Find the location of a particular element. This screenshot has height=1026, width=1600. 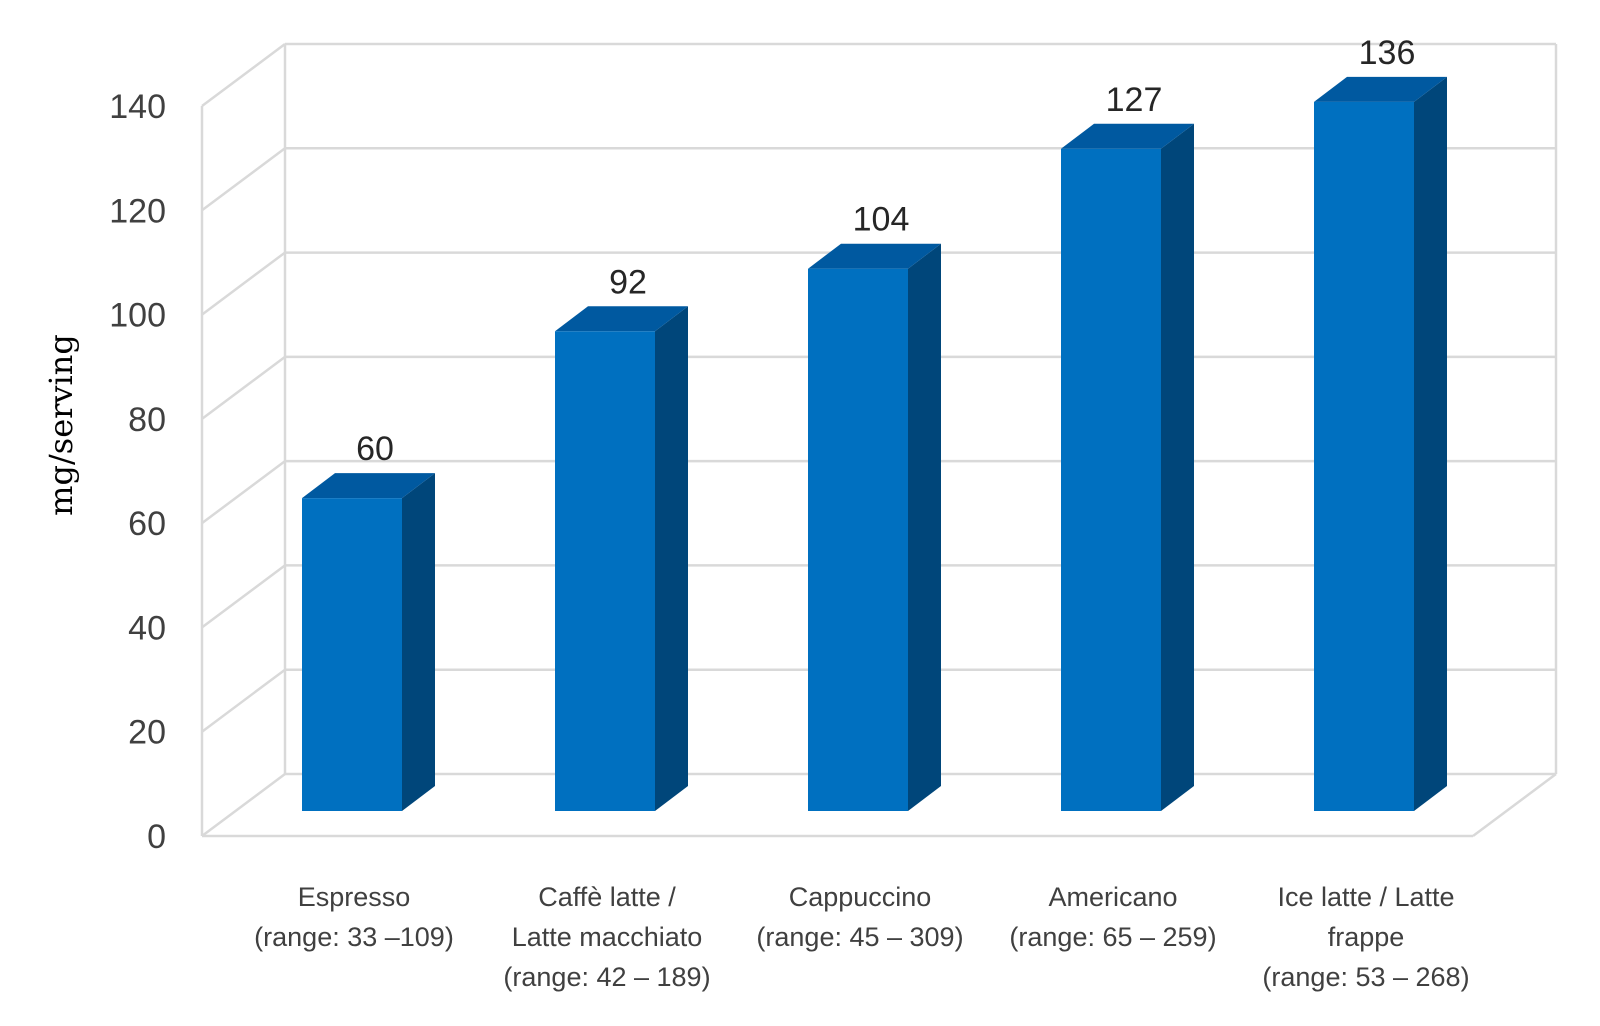

y-tick-label: 60 is located at coordinates (147, 524).